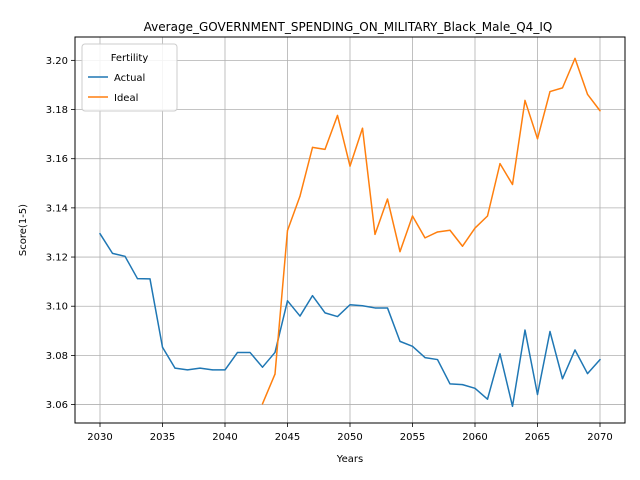 The width and height of the screenshot is (640, 480). I want to click on x-tick-label: 2045, so click(287, 437).